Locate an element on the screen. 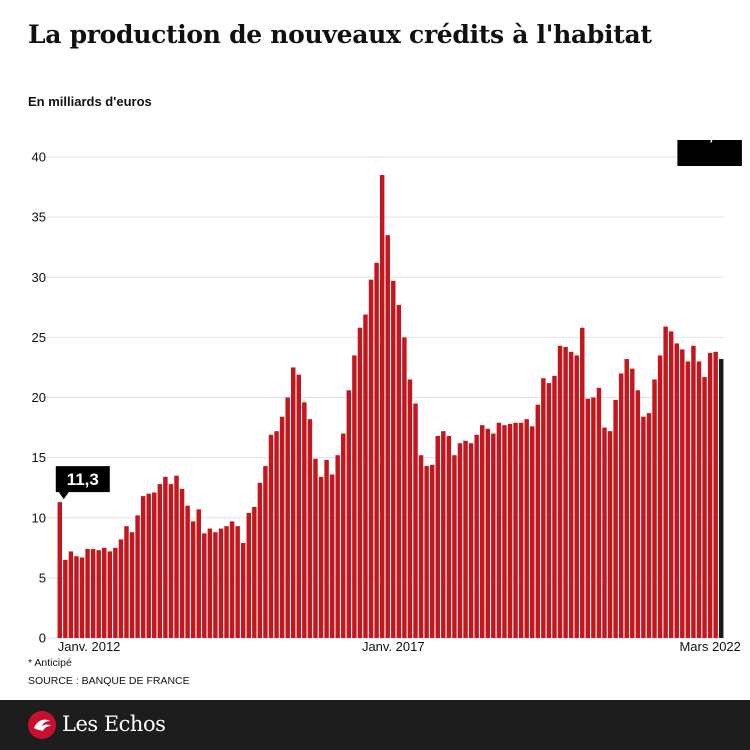 This screenshot has width=750, height=750. y-tick-label: 10 is located at coordinates (39, 517).